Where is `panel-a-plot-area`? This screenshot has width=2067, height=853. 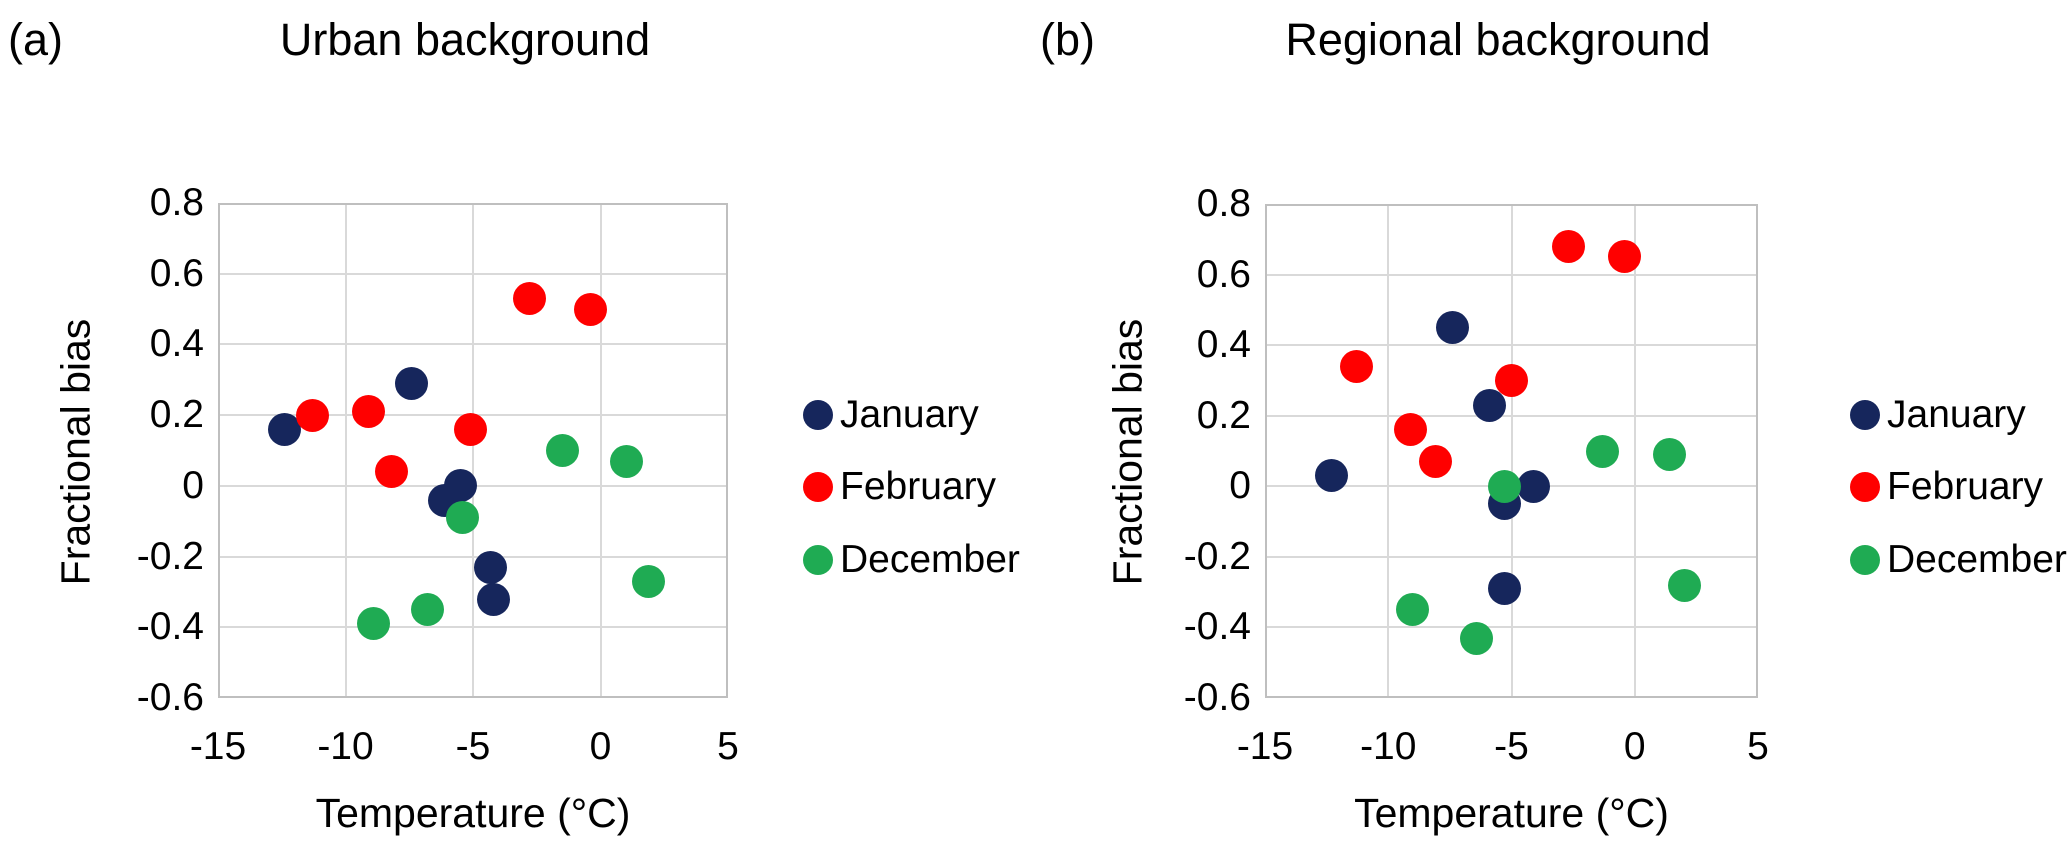
panel-a-plot-area is located at coordinates (473, 450).